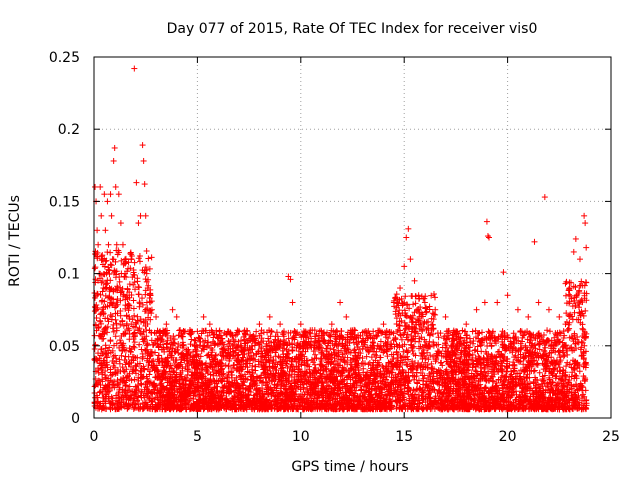 The height and width of the screenshot is (480, 640). I want to click on y-axis-label: ROTI / TECUs, so click(15, 241).